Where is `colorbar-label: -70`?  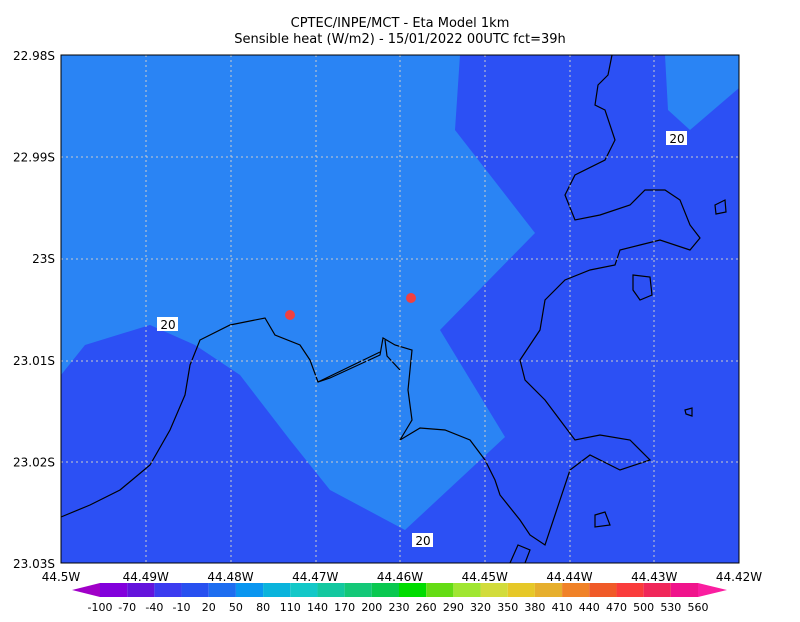
colorbar-label: -70 is located at coordinates (127, 607).